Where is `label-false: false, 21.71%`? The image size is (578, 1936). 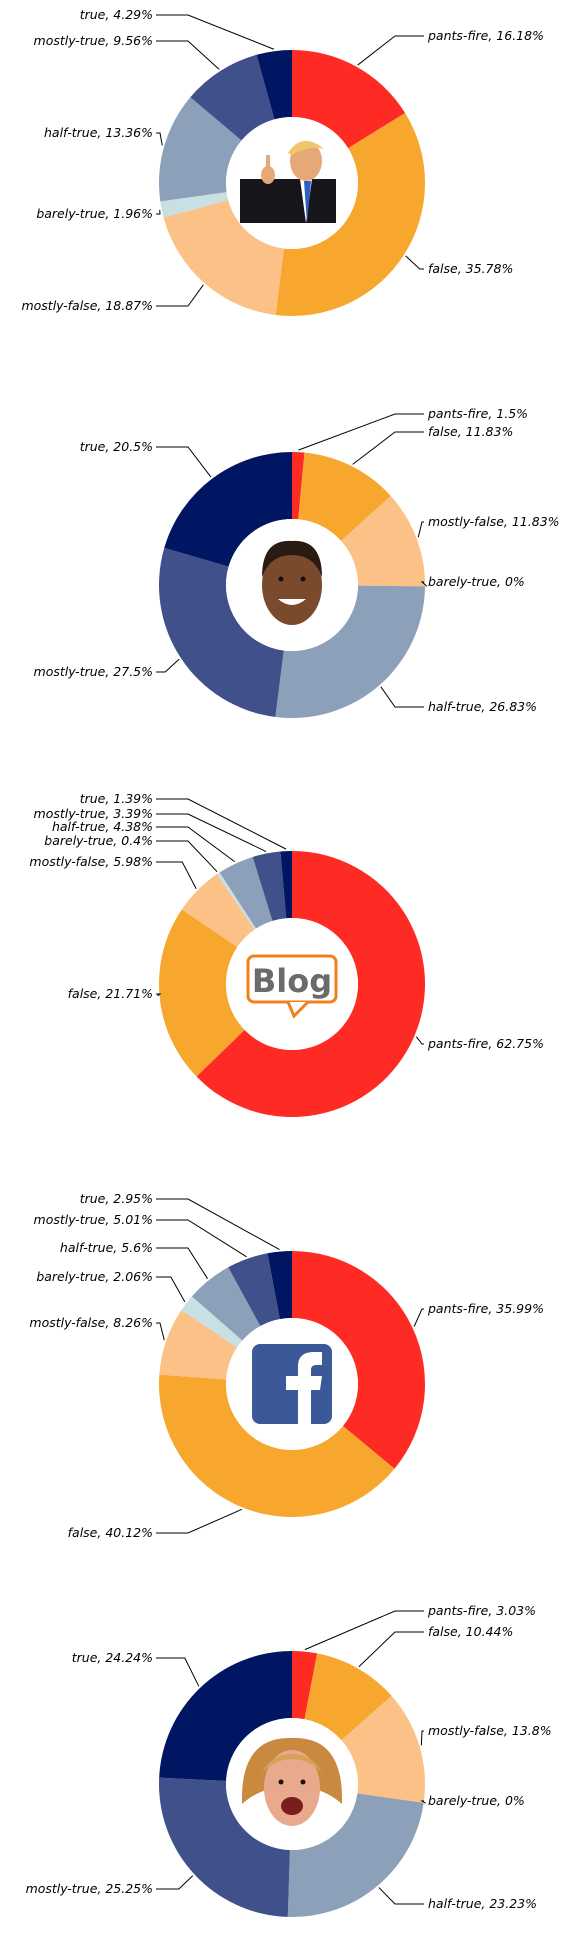 label-false: false, 21.71% is located at coordinates (110, 993).